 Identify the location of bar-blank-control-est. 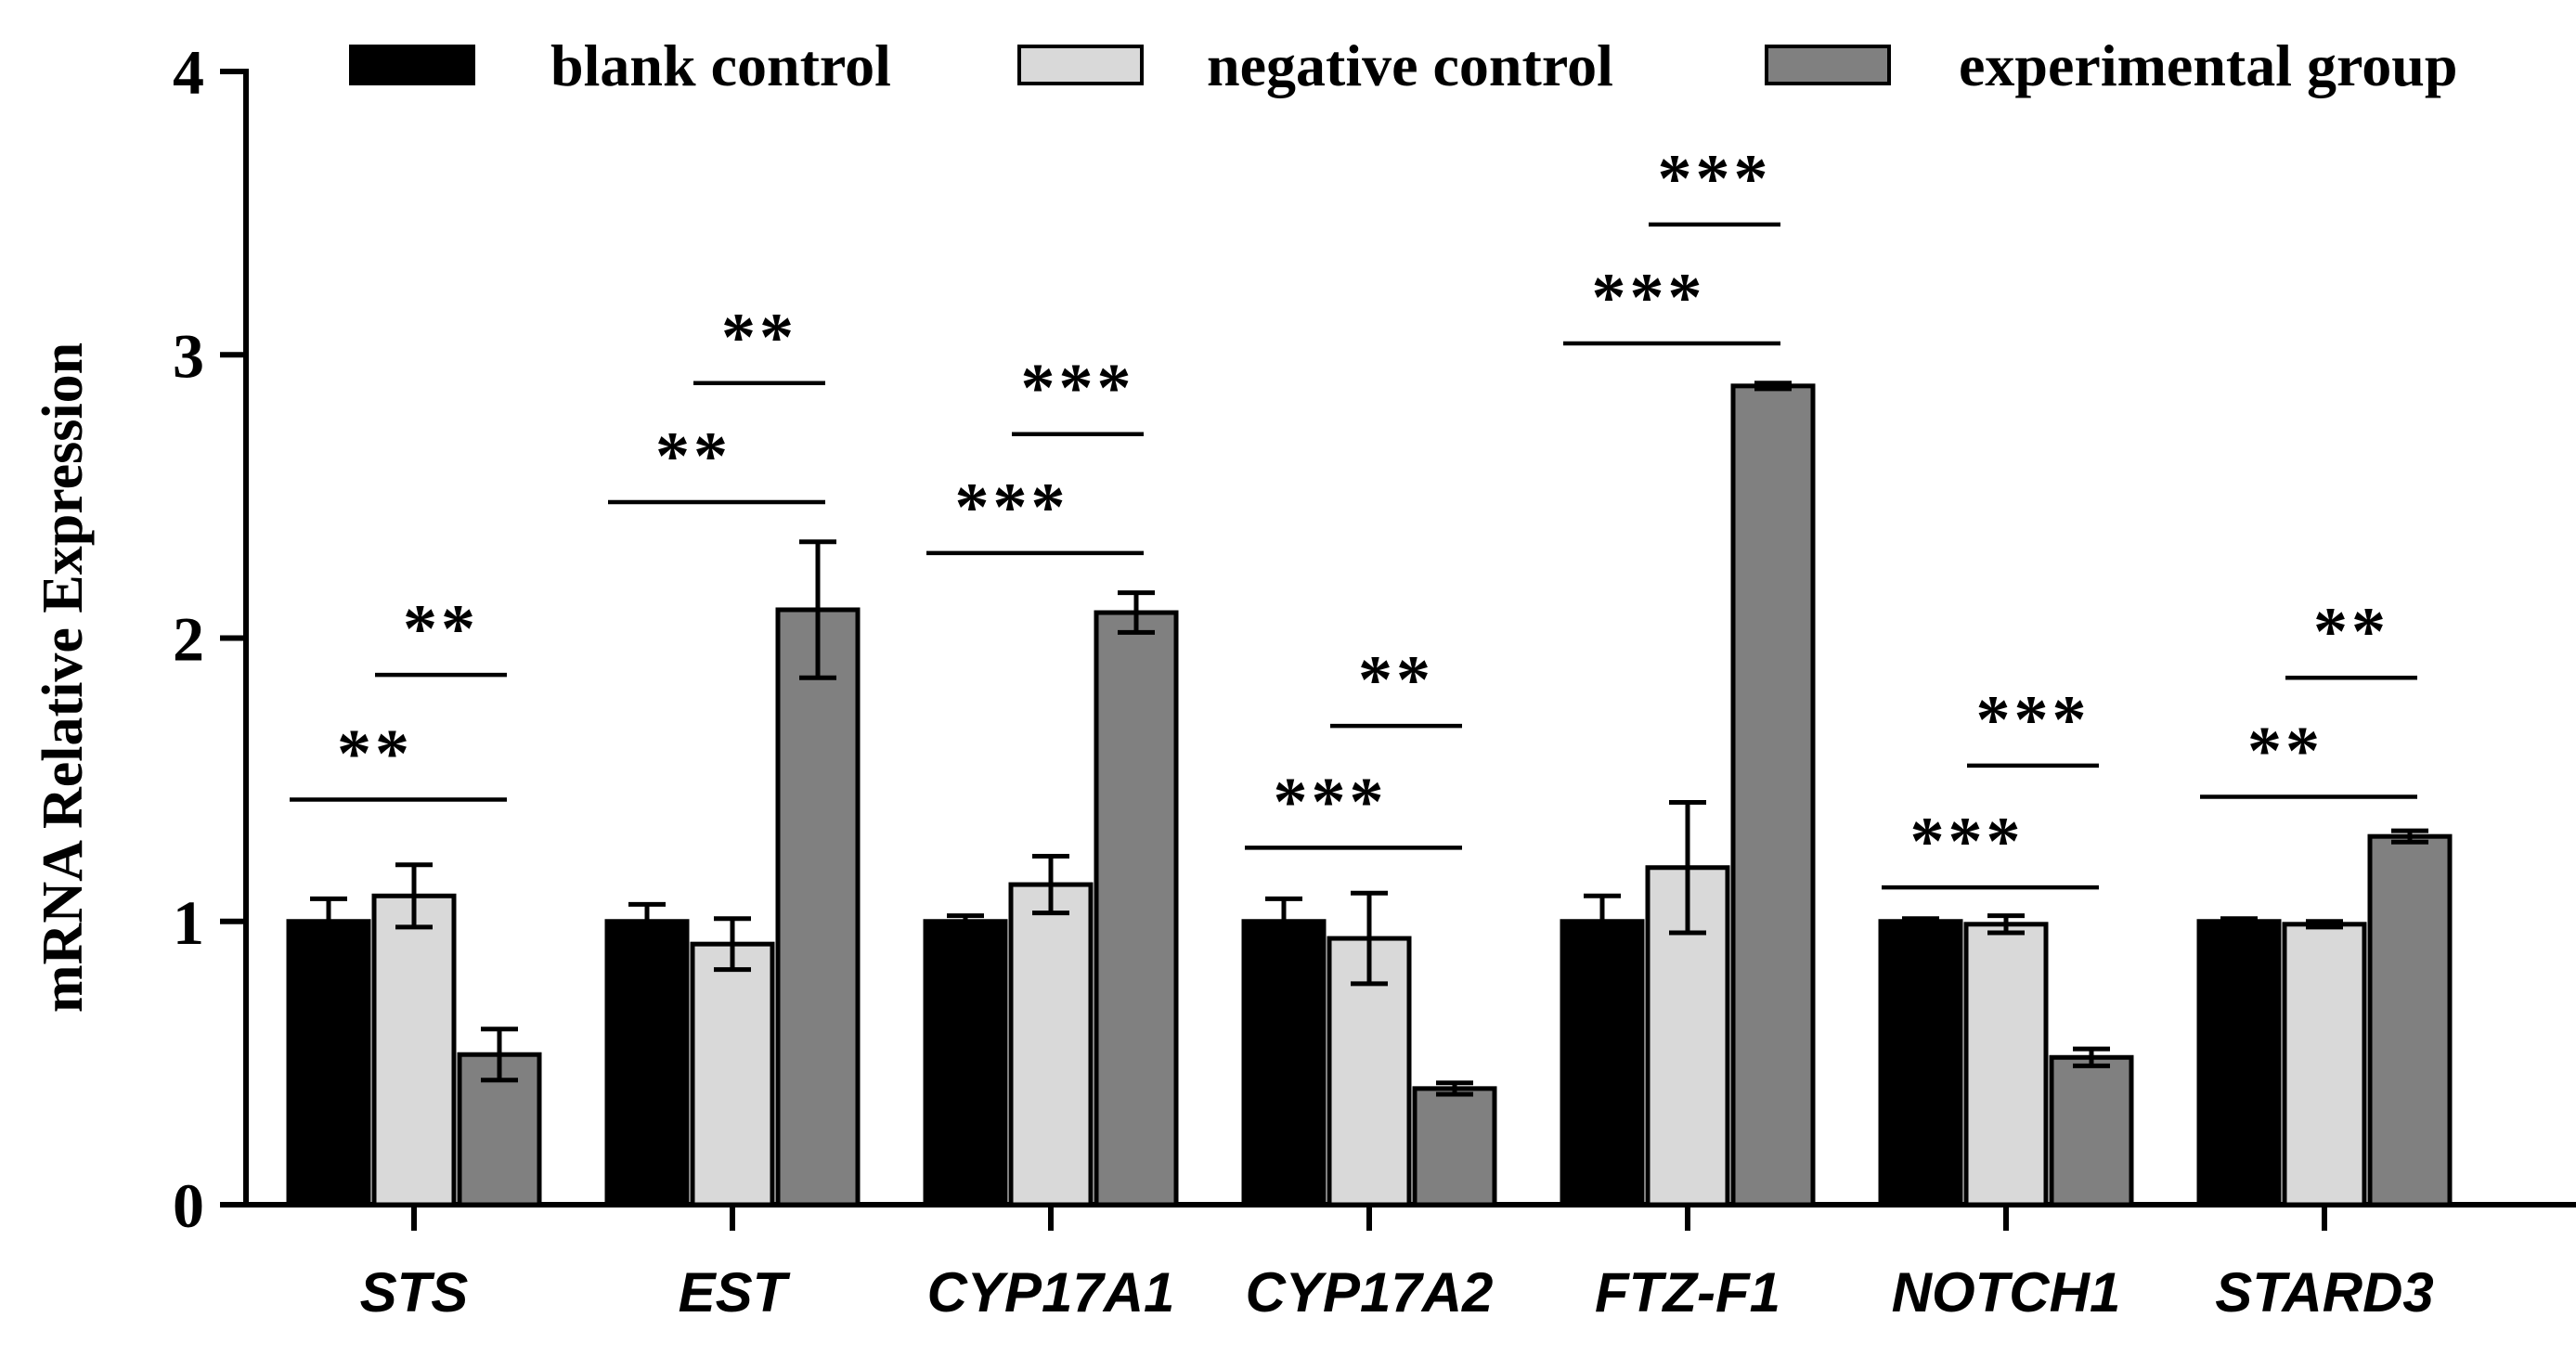
(647, 1063).